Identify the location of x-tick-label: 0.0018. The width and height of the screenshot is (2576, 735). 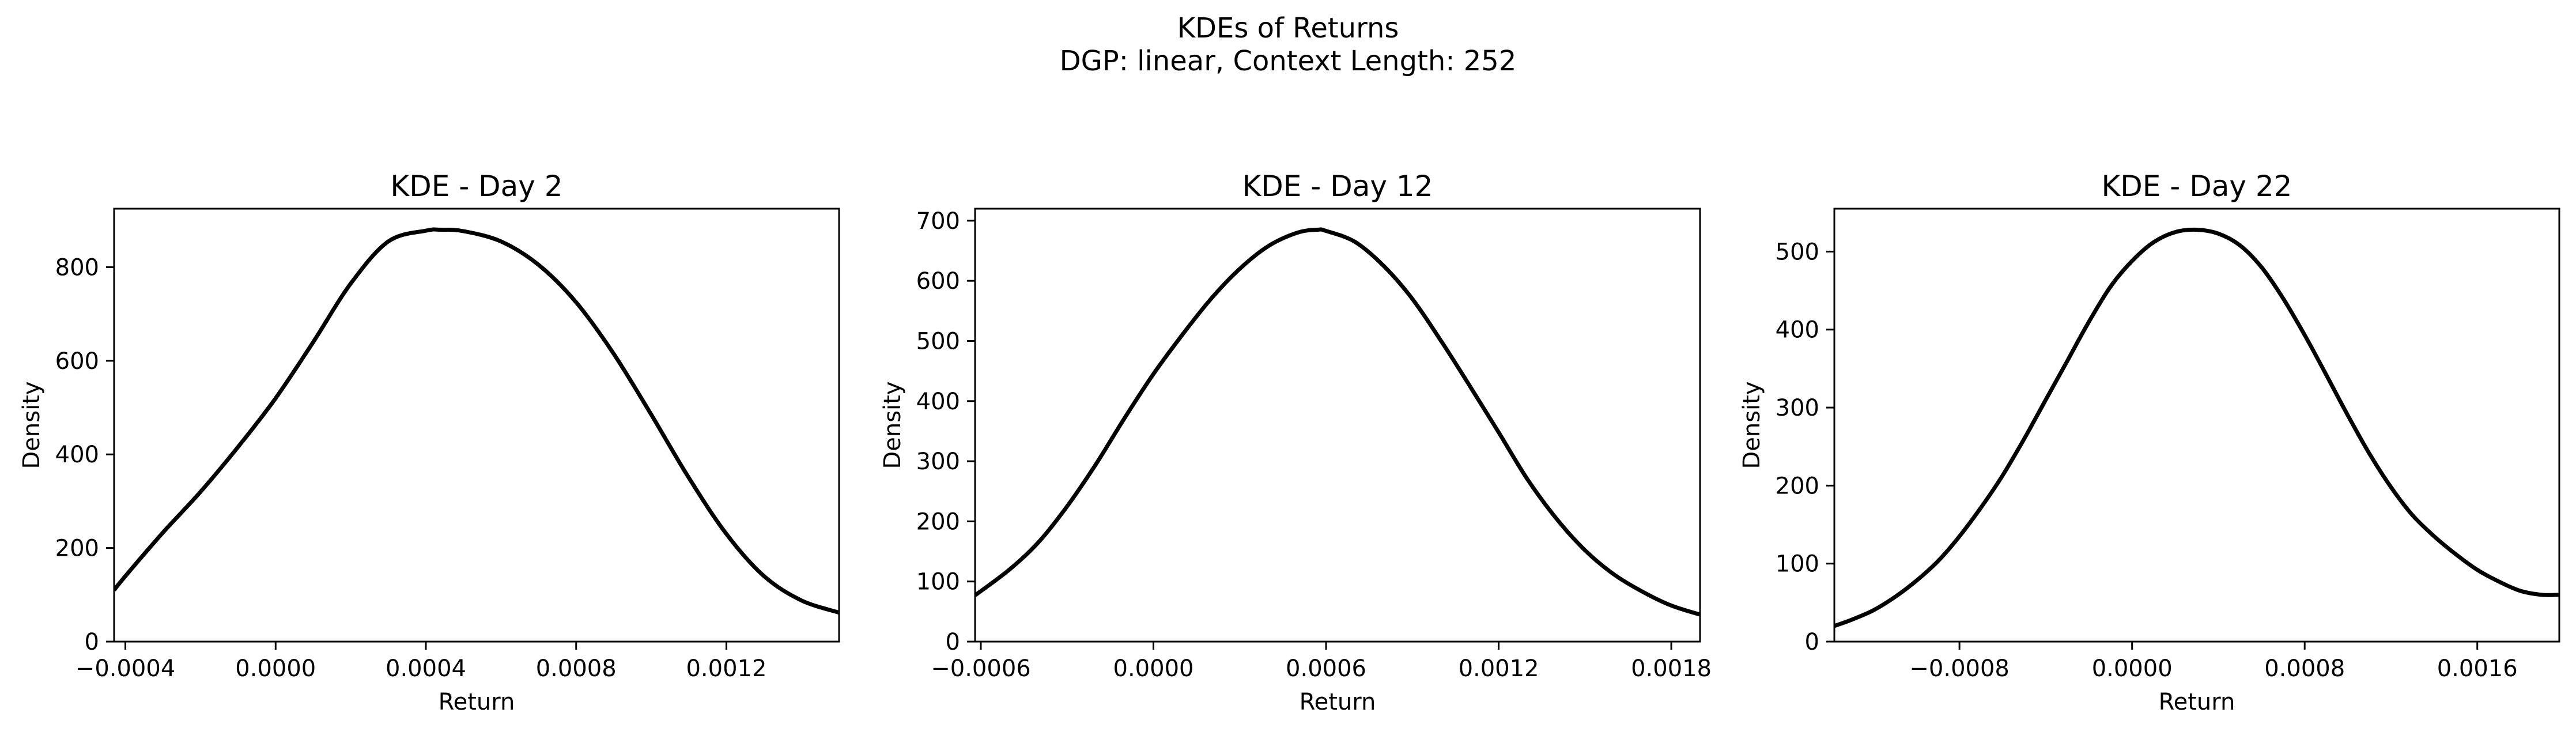
(1671, 668).